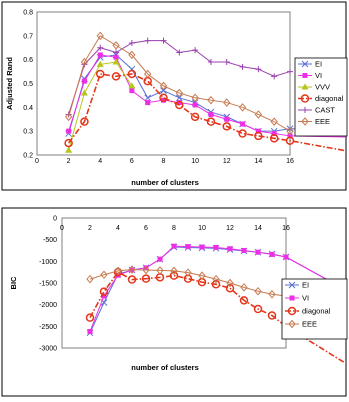 This screenshot has height=402, width=349. Describe the element at coordinates (48, 349) in the screenshot. I see `y-tick-label: -3000` at that location.